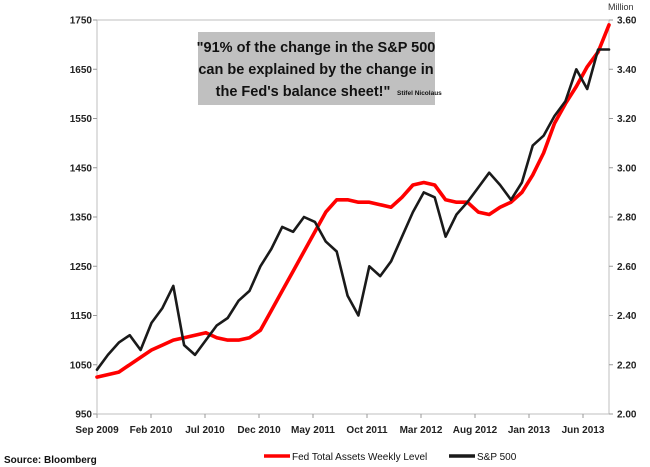 The image size is (650, 467). Describe the element at coordinates (359, 457) in the screenshot. I see `legend-label-fed: Fed Total Assets Weekly Level` at that location.